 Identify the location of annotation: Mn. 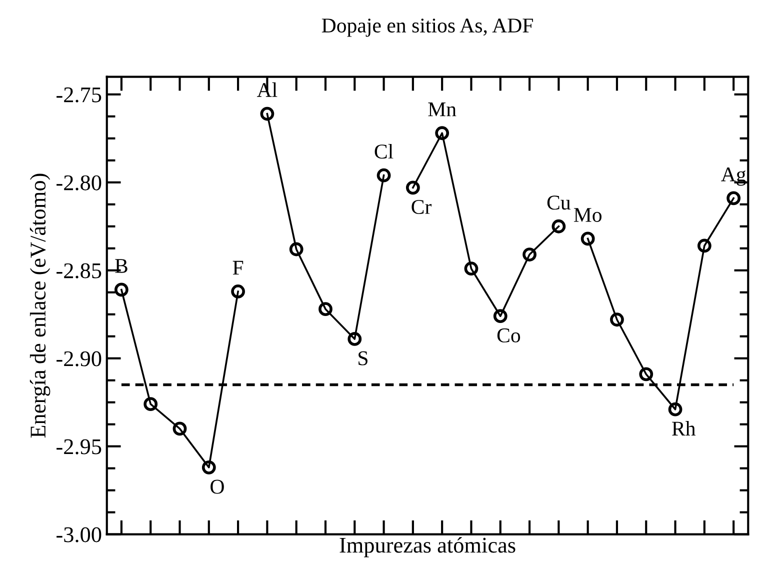
(442, 109).